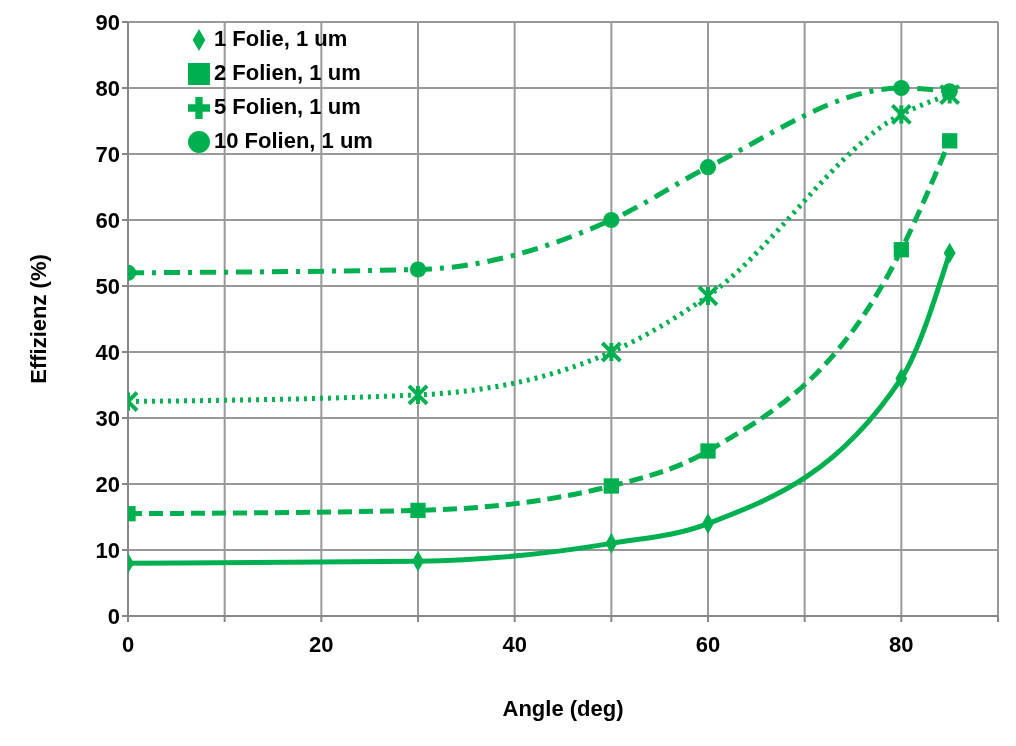  Describe the element at coordinates (708, 644) in the screenshot. I see `x-tick-label: 60` at that location.